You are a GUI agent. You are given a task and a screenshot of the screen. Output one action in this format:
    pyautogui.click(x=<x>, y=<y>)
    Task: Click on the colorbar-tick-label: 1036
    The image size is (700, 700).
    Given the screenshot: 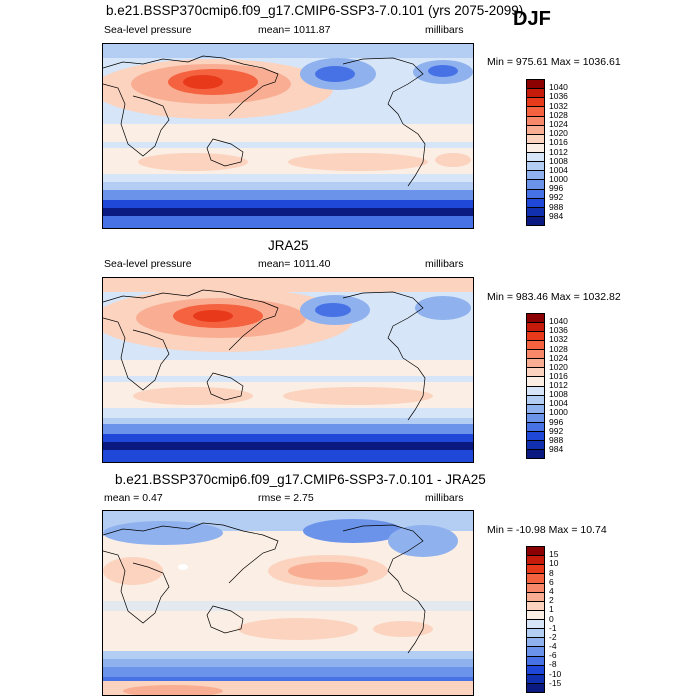 What is the action you would take?
    pyautogui.click(x=558, y=96)
    